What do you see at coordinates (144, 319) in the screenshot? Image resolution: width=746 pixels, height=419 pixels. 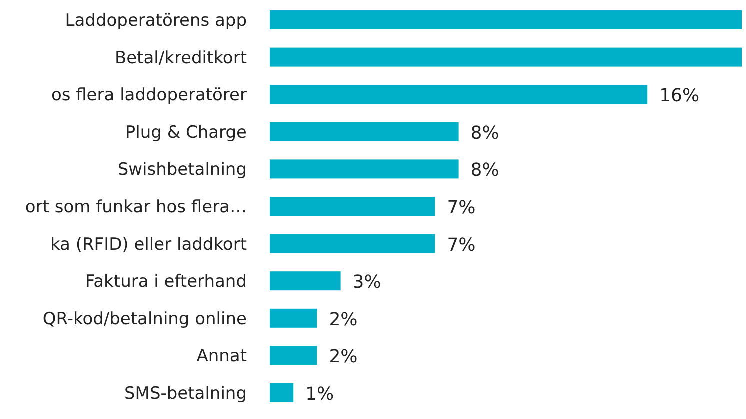 I see `y-tick-label: QR-kod/betalning online` at bounding box center [144, 319].